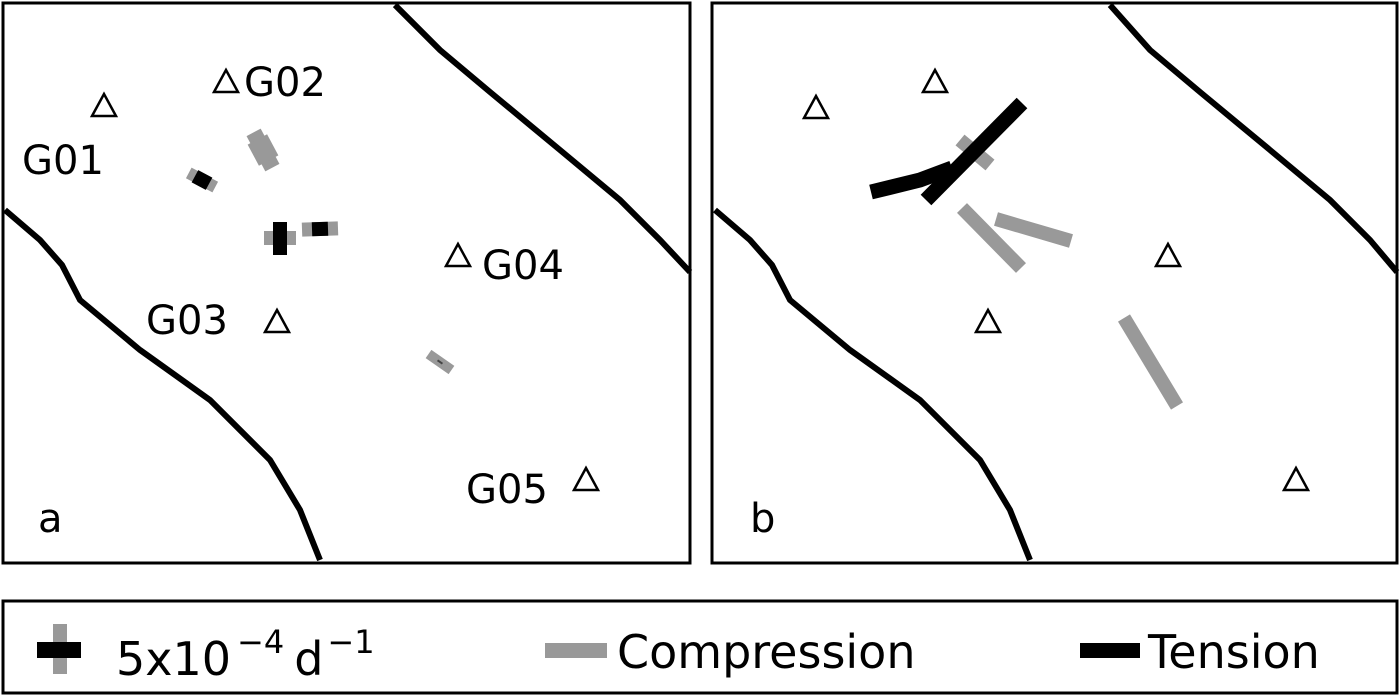 This screenshot has height=697, width=1400. What do you see at coordinates (766, 652) in the screenshot?
I see `legend-compression: Compression` at bounding box center [766, 652].